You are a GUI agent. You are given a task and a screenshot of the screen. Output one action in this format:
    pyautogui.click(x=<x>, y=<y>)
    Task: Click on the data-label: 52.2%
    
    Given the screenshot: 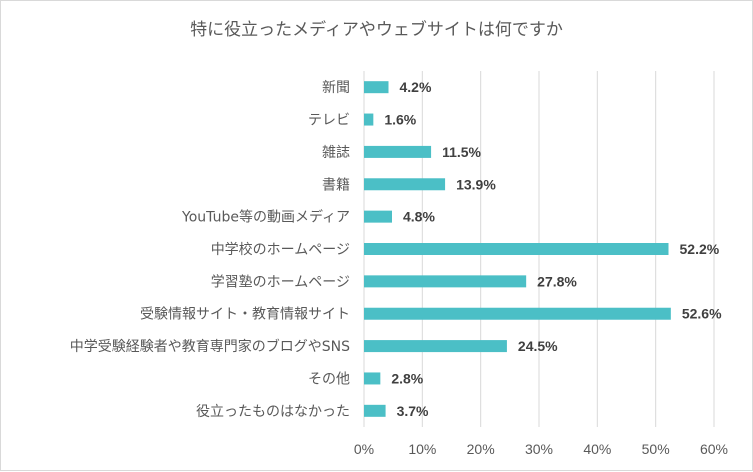 What is the action you would take?
    pyautogui.click(x=700, y=249)
    